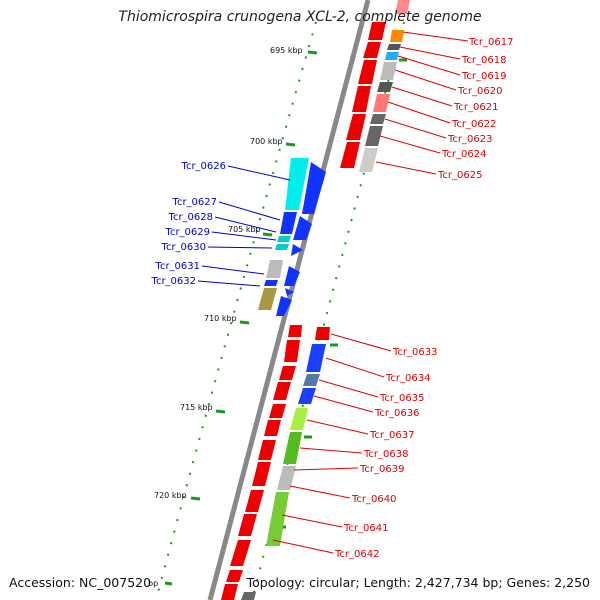  I want to click on gene-label-tcr-0622: Tcr_0622, so click(473, 124).